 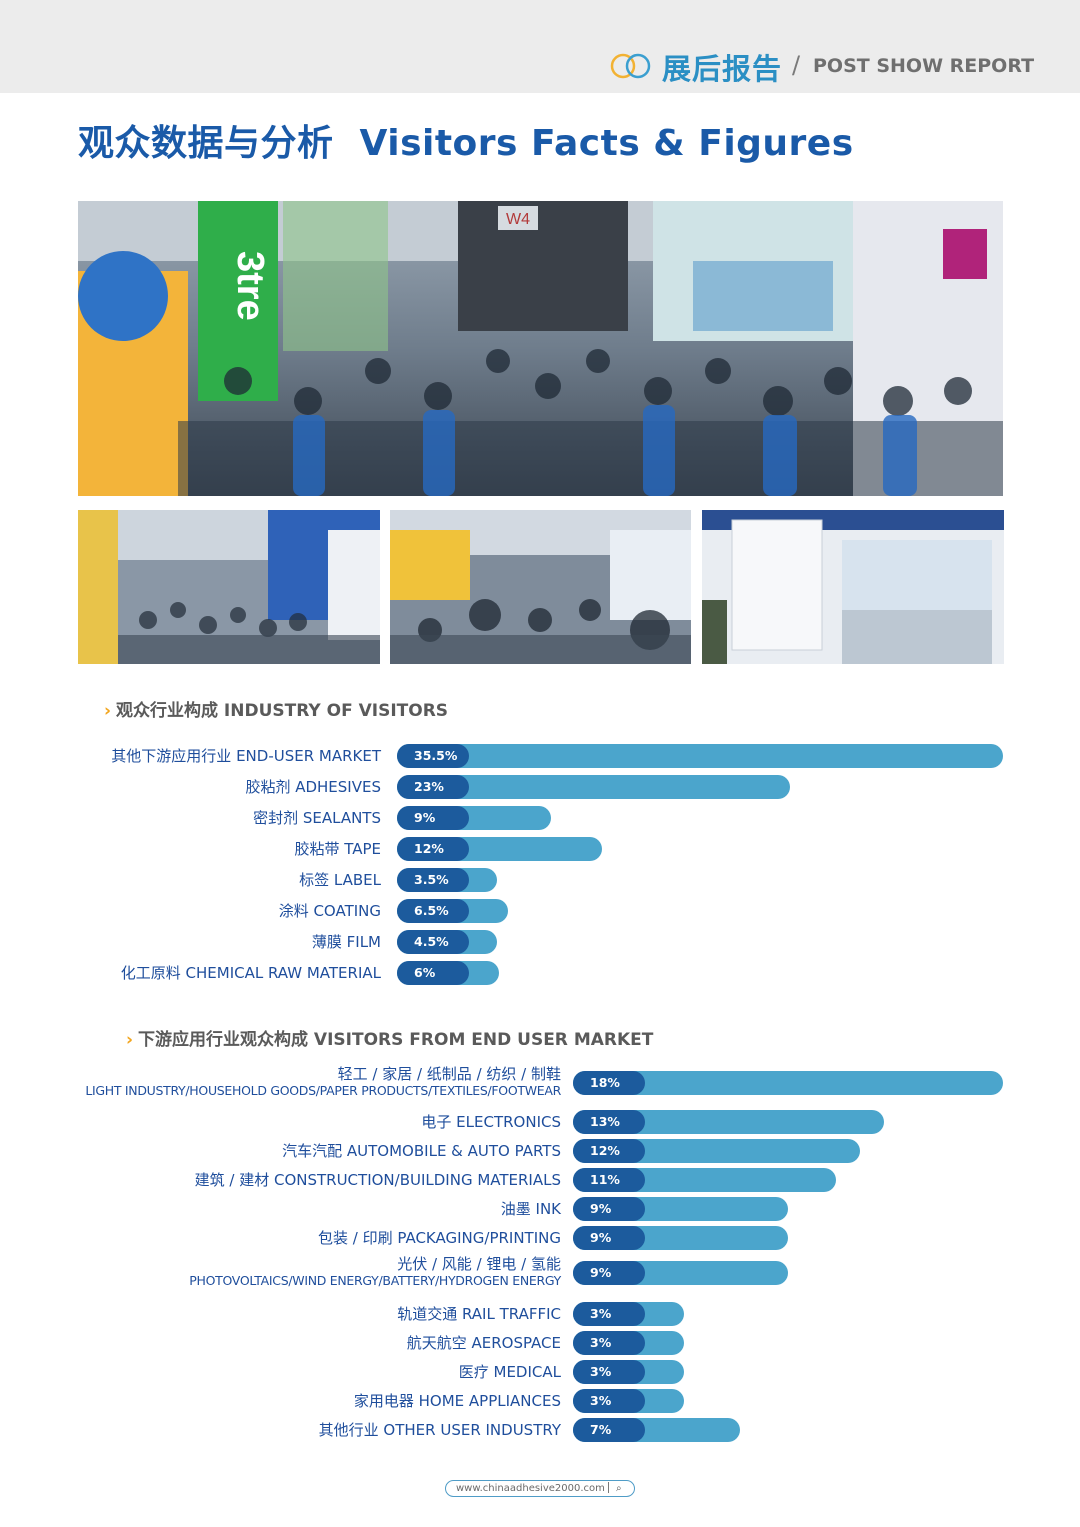 I want to click on website-url-box: www.chinaadhesive2000.com ⌕, so click(x=540, y=1488).